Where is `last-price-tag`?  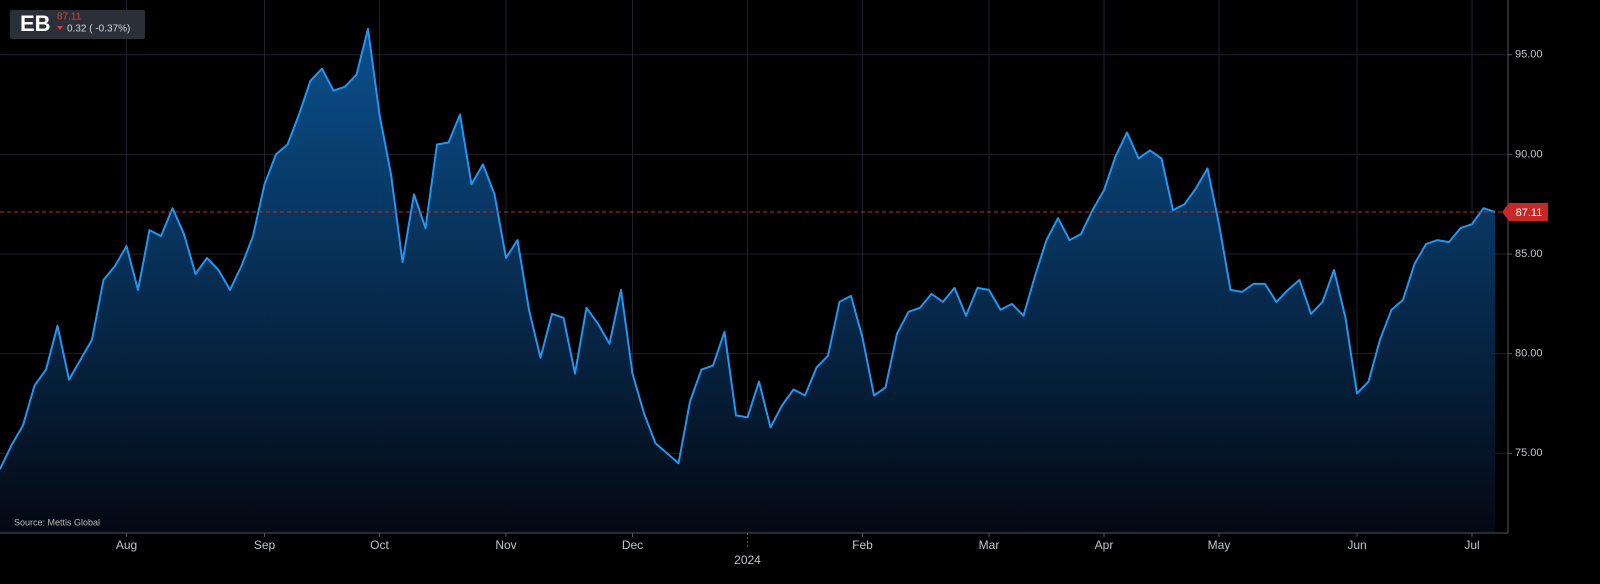
last-price-tag is located at coordinates (1525, 212).